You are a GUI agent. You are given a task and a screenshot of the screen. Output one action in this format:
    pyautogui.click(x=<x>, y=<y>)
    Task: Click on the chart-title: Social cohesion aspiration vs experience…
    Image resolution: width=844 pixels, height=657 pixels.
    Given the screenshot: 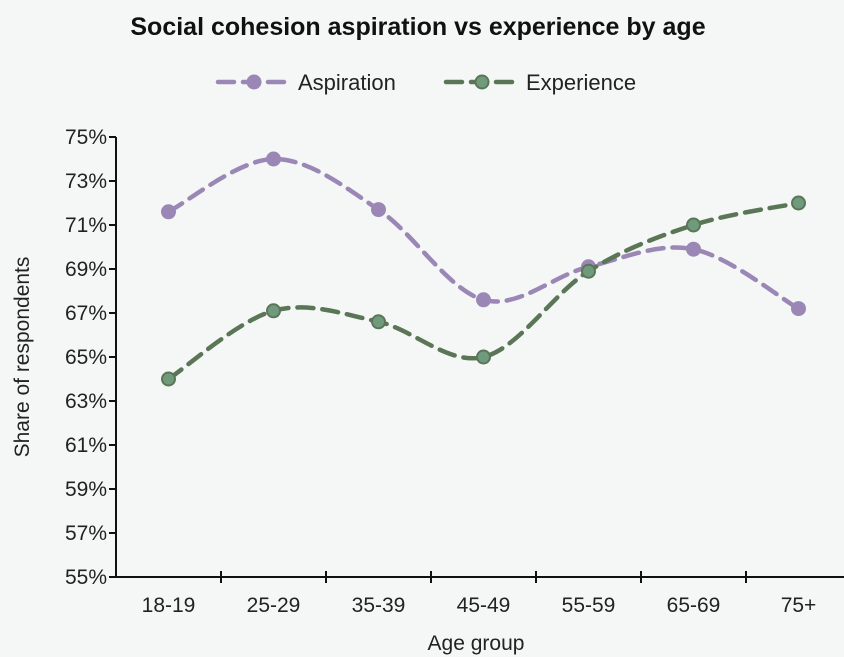 What is the action you would take?
    pyautogui.click(x=417, y=27)
    